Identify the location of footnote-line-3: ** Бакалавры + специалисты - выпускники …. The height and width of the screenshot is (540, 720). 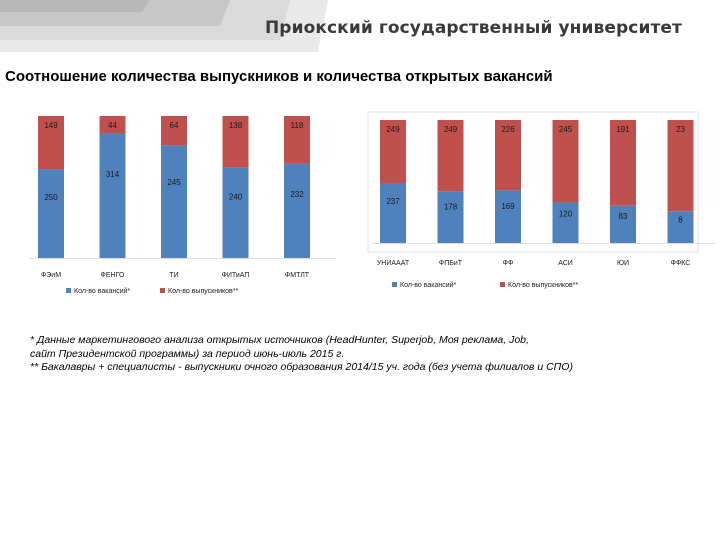
(301, 367).